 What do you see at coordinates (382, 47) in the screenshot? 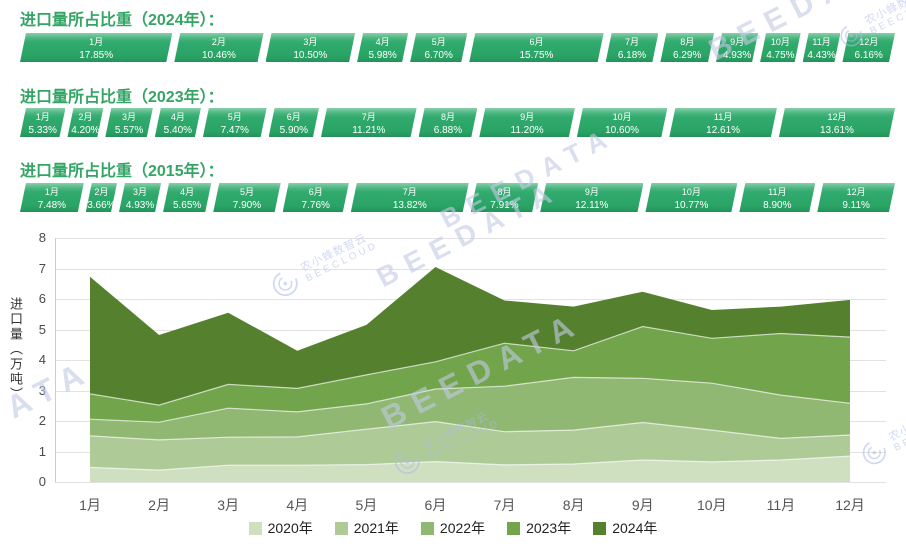
I see `strip-segment-2024年-4月: 4月 5.98%` at bounding box center [382, 47].